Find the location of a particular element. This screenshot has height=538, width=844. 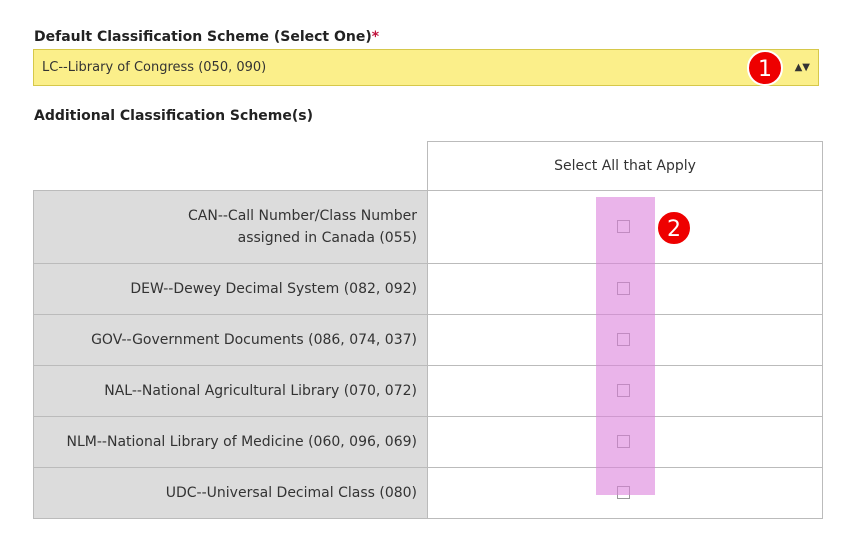

required-mark: * is located at coordinates (375, 37).